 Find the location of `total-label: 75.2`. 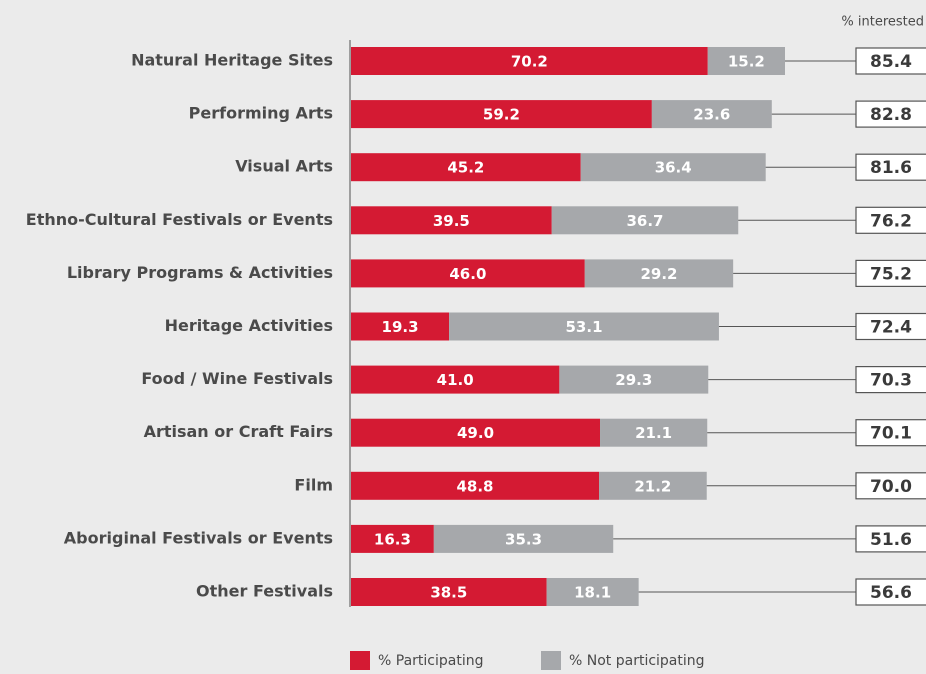

total-label: 75.2 is located at coordinates (891, 274).